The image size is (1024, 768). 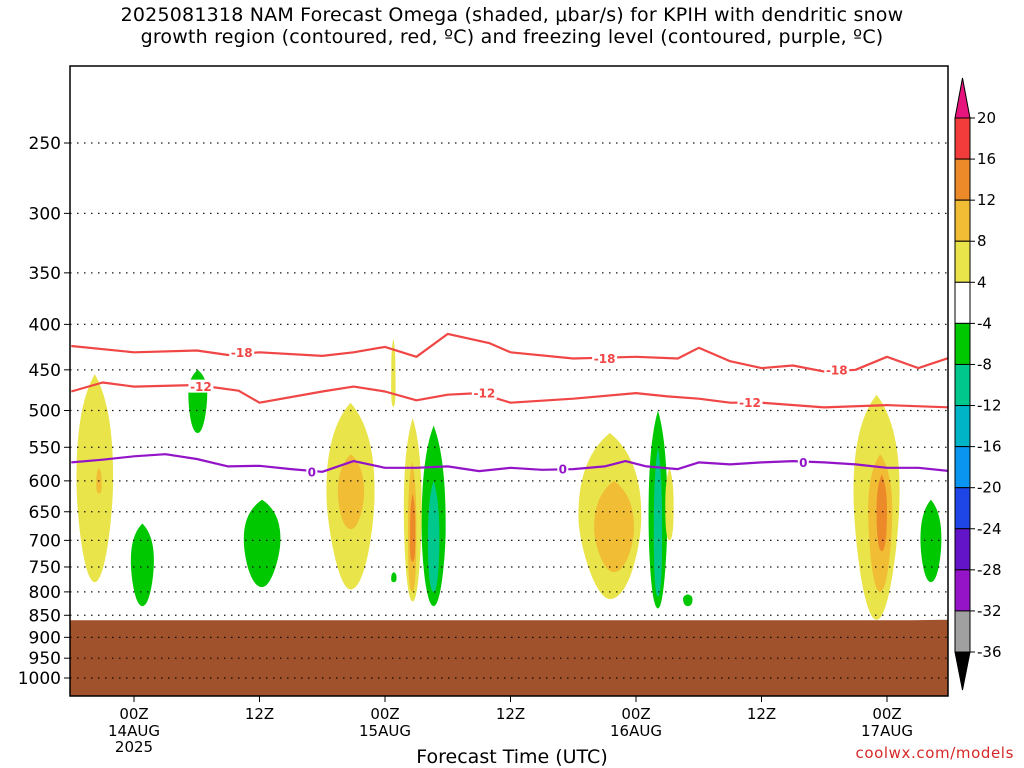 What do you see at coordinates (761, 714) in the screenshot?
I see `x-tick-label-5: 12Z` at bounding box center [761, 714].